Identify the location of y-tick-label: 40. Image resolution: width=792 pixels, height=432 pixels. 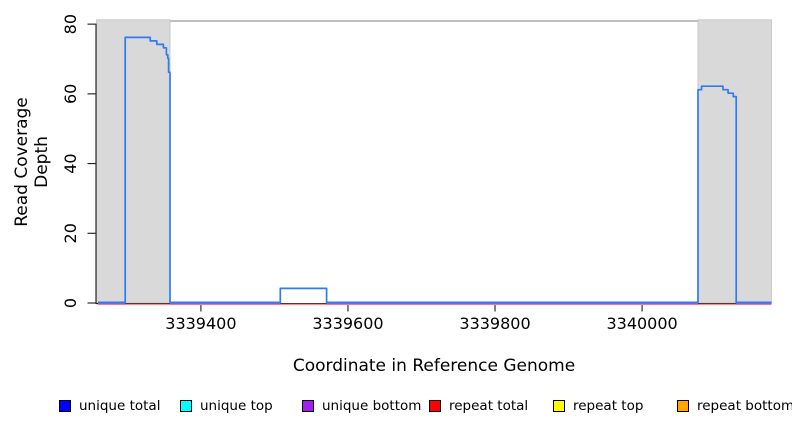
(70, 163).